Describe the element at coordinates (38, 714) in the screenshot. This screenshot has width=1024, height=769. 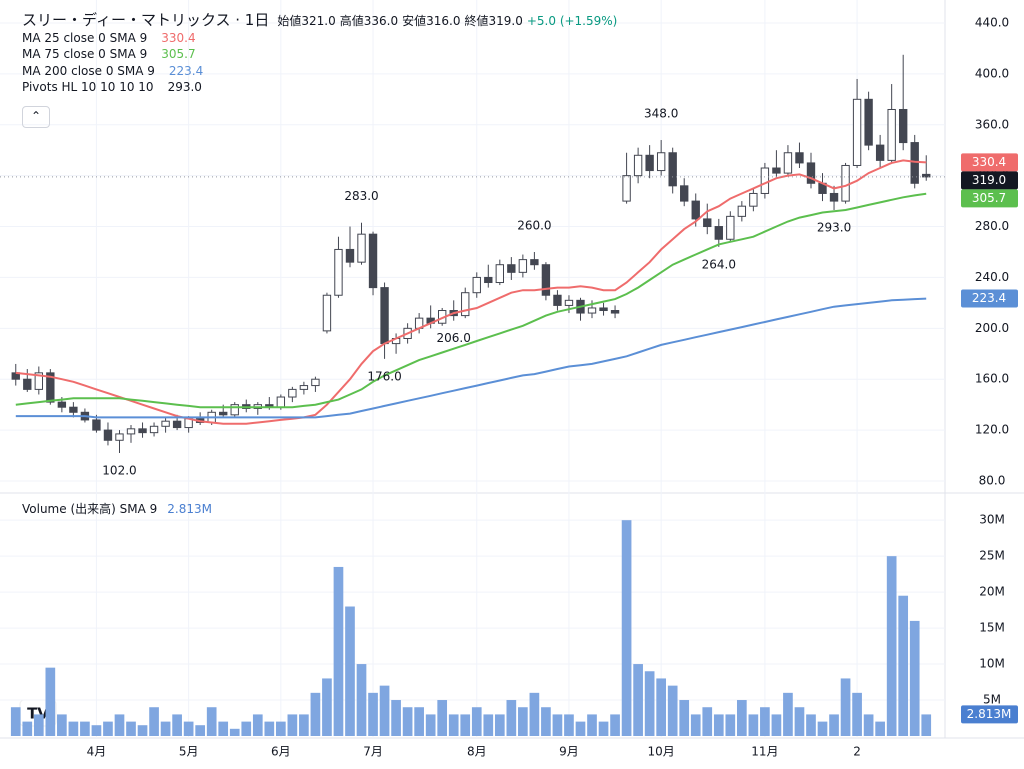
I see `svg-text: TV` at that location.